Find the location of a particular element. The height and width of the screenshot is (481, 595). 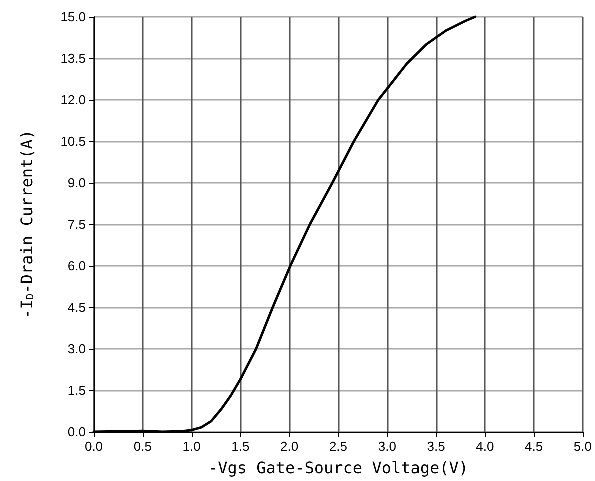

y-axis-title: -ID-Drain Current(A) is located at coordinates (27, 225).